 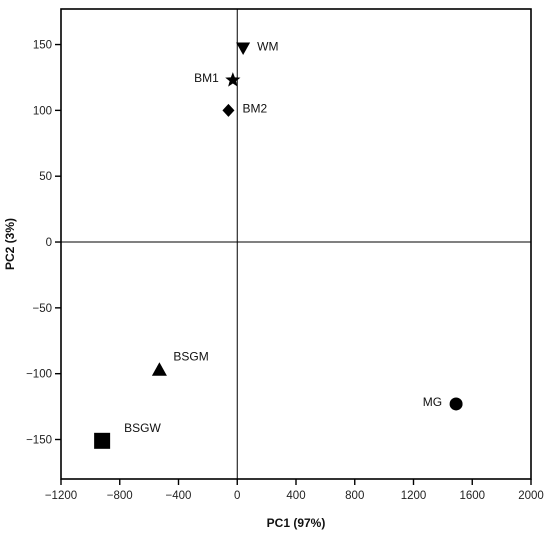 What do you see at coordinates (237, 496) in the screenshot?
I see `x-tick-label: 0` at bounding box center [237, 496].